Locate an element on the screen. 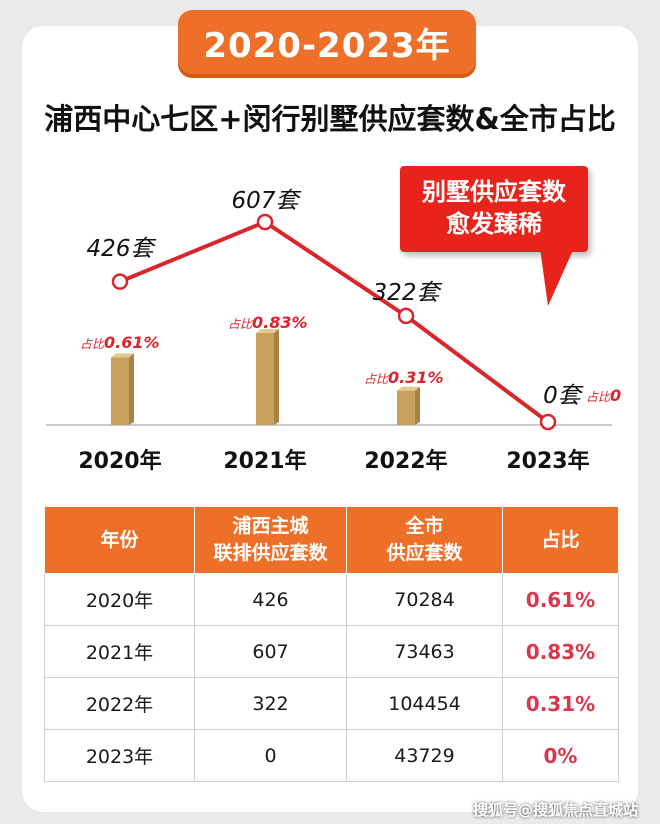 This screenshot has height=824, width=660. cell-puxi: 607 is located at coordinates (270, 651).